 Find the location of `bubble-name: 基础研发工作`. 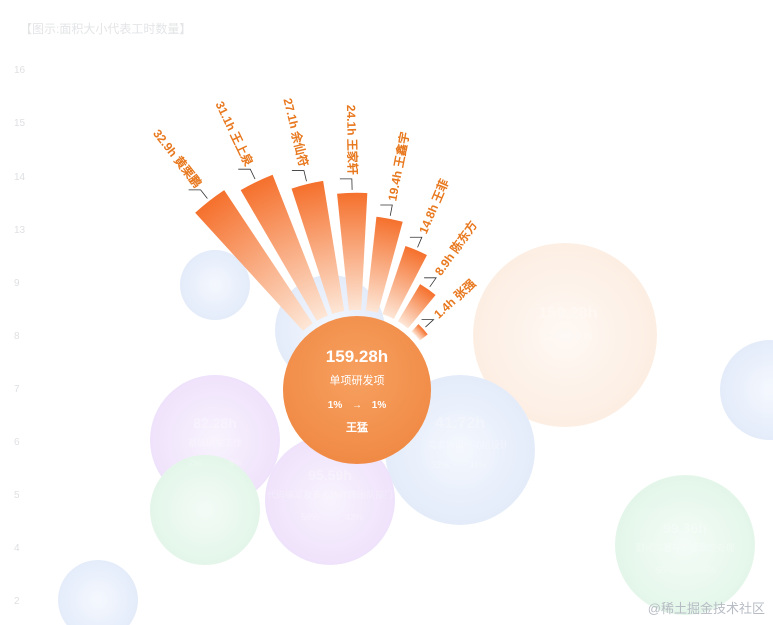

bubble-name: 基础研发工作 is located at coordinates (215, 442).